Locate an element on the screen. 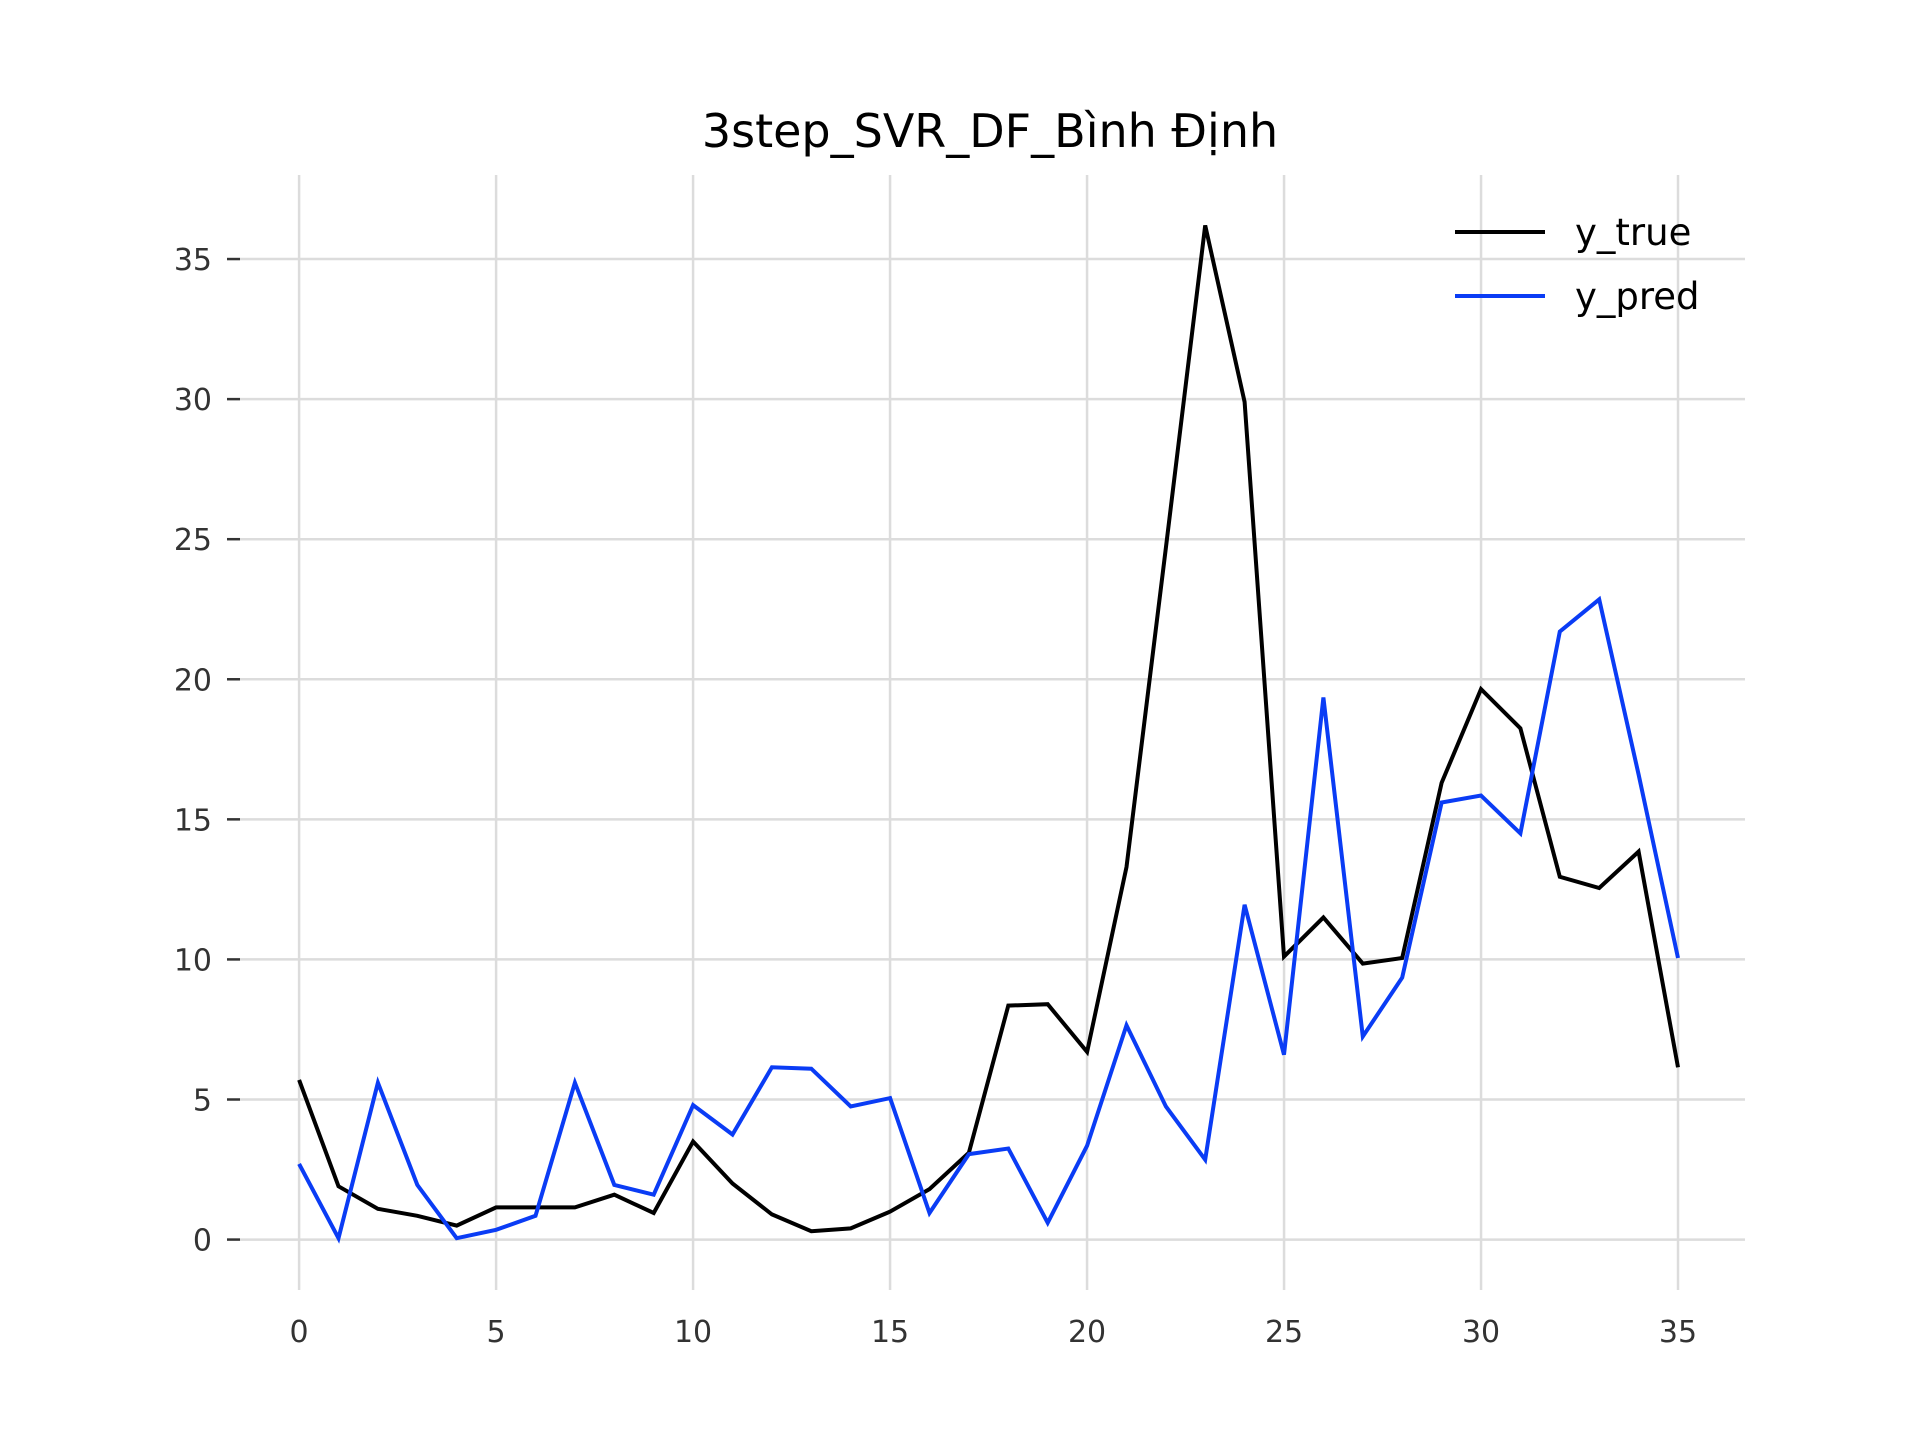 This screenshot has width=1920, height=1440. legend-label: y_pred is located at coordinates (1637, 296).